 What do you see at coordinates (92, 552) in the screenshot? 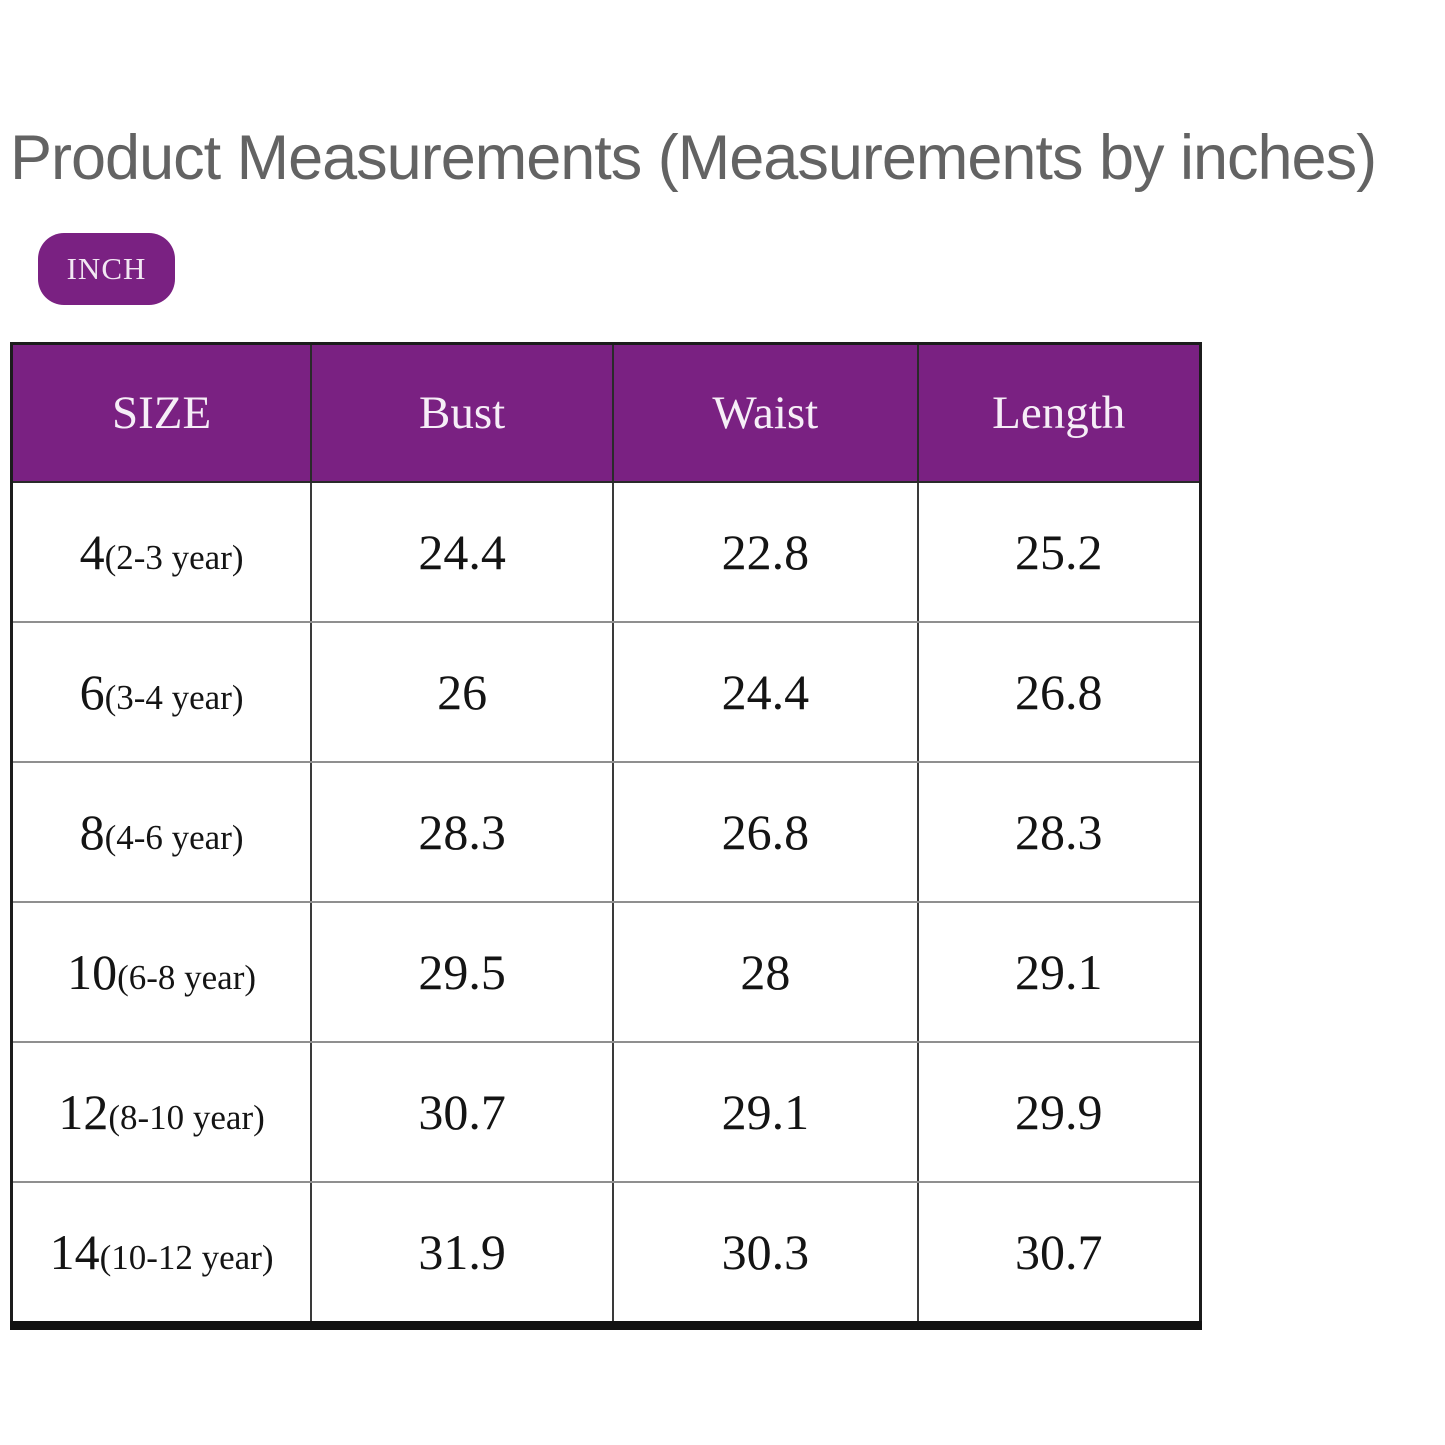
I see `size-number: 4` at bounding box center [92, 552].